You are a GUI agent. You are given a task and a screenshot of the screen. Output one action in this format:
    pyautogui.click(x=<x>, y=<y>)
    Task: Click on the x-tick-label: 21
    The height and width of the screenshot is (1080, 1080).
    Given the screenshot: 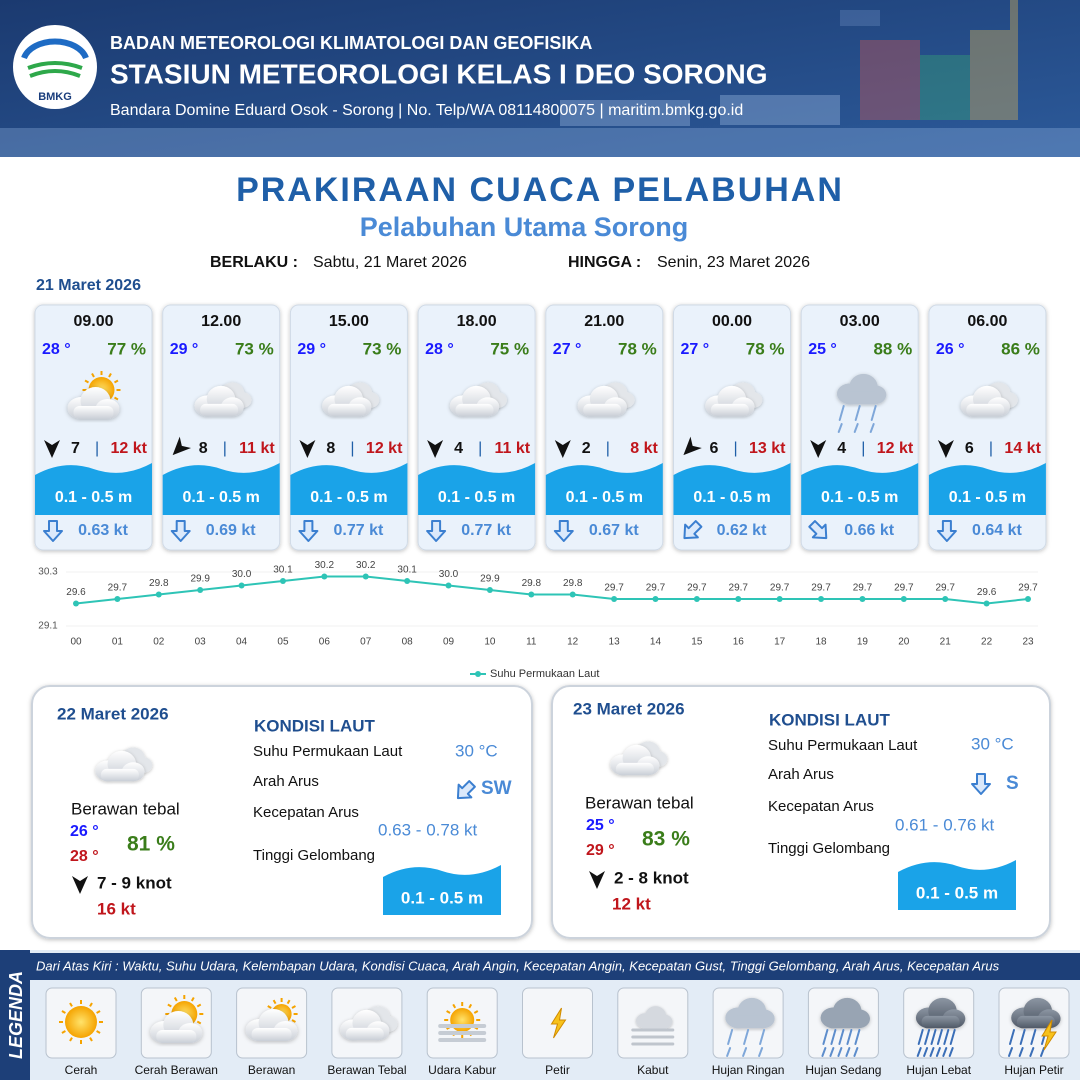 What is the action you would take?
    pyautogui.click(x=946, y=642)
    